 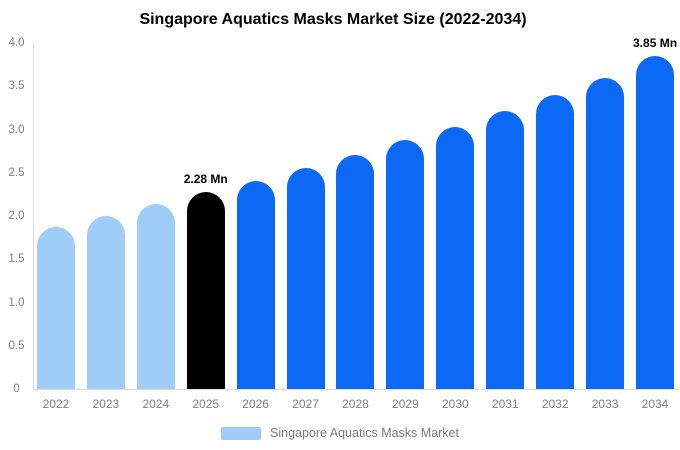 What do you see at coordinates (16, 345) in the screenshot?
I see `y-tick-label: 0.5` at bounding box center [16, 345].